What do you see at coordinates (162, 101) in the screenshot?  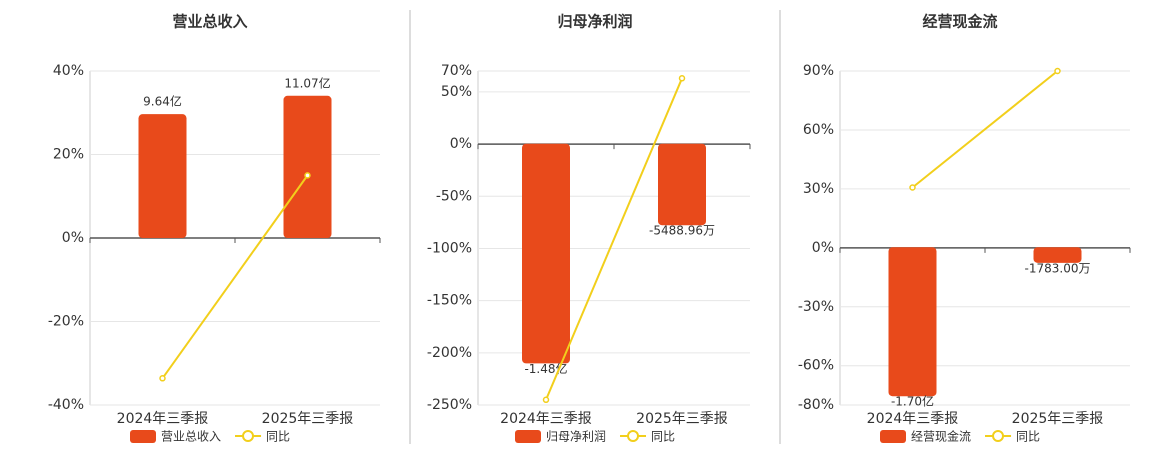 I see `value-label: 9.64亿` at bounding box center [162, 101].